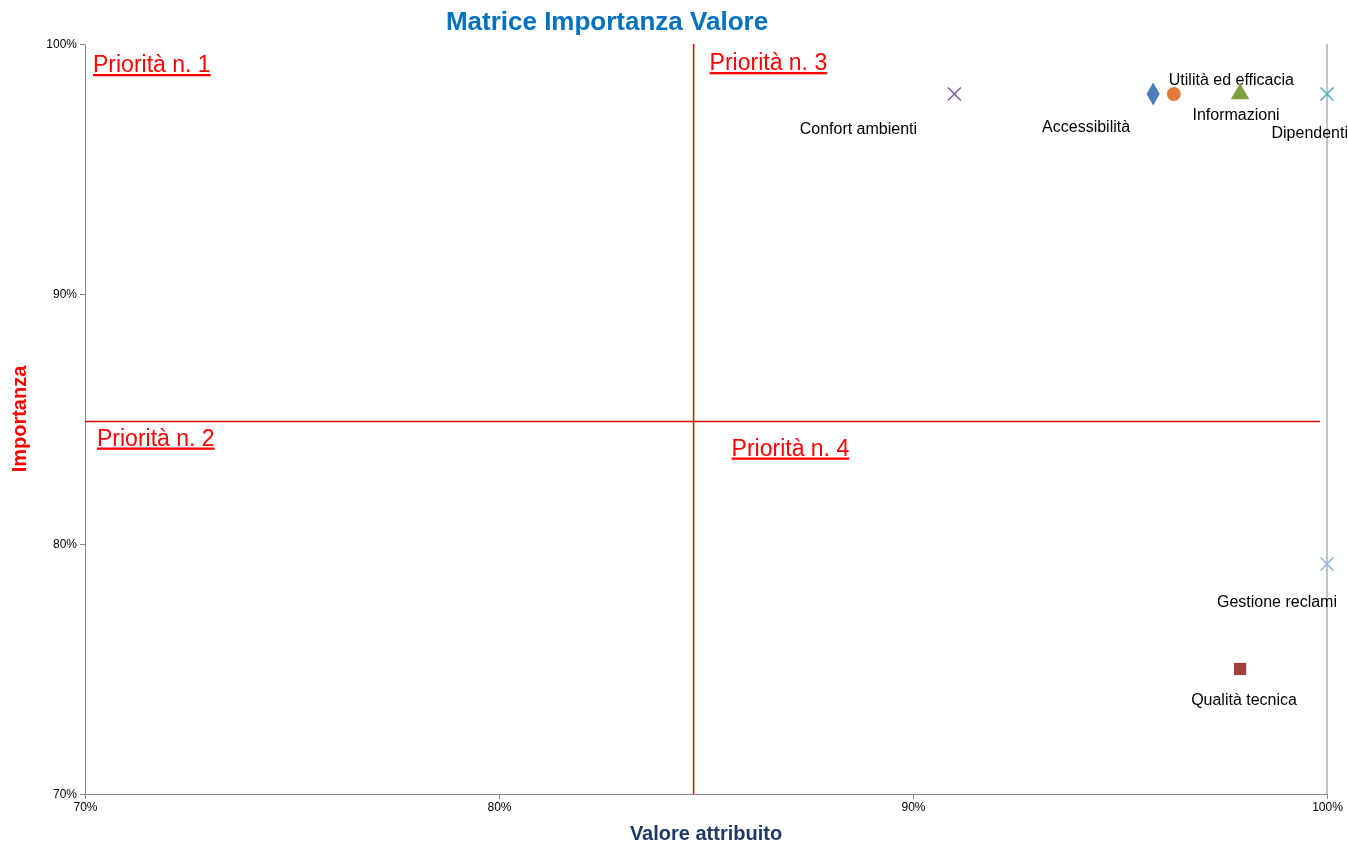 This screenshot has width=1348, height=843. I want to click on y-axis-title: Importanza, so click(19, 418).